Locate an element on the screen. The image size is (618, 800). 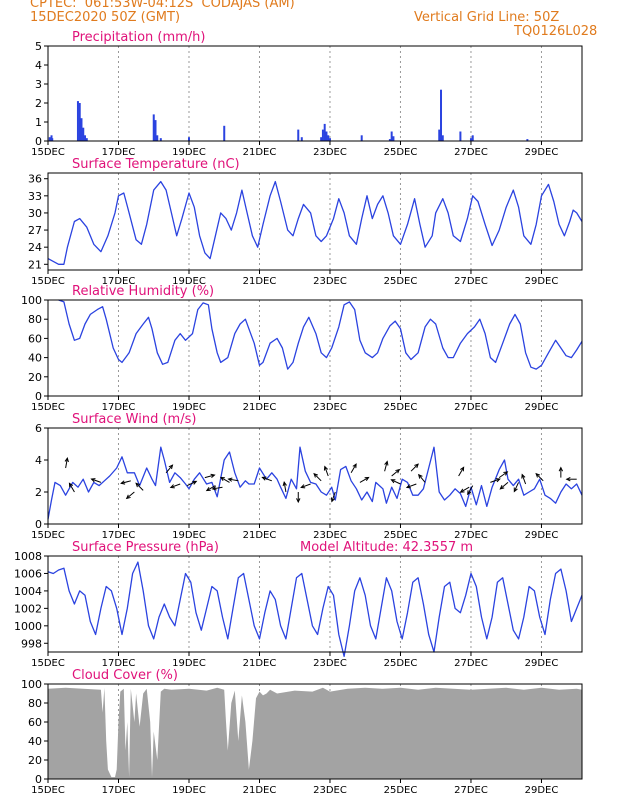
wind-frame is located at coordinates (315, 476).